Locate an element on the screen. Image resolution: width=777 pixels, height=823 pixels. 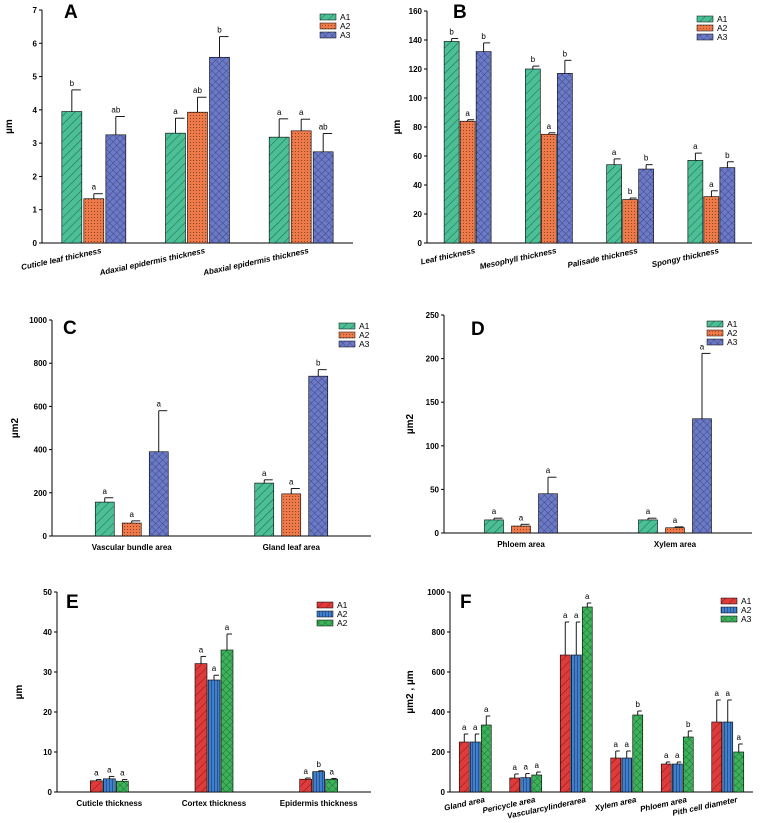
y-tick-label: 40 is located at coordinates (417, 185).